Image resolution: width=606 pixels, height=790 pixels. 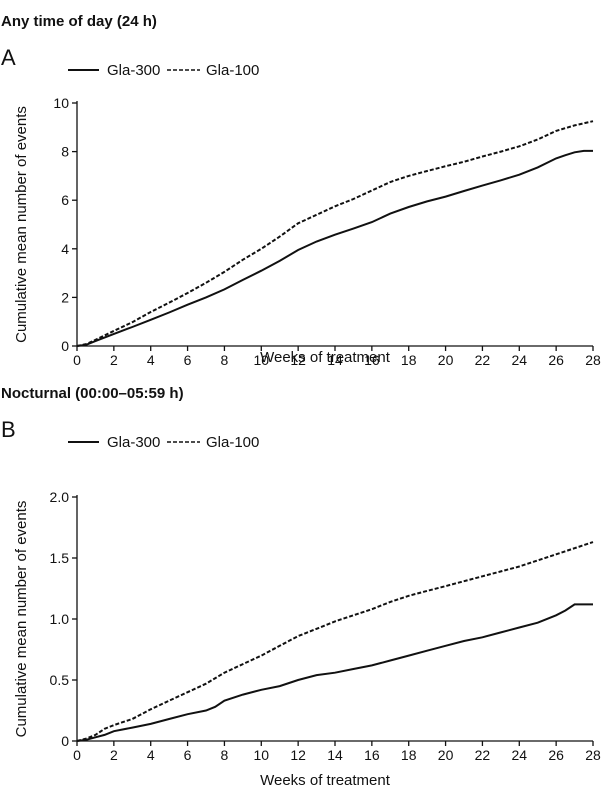 What do you see at coordinates (8, 57) in the screenshot?
I see `panel-letter: A` at bounding box center [8, 57].